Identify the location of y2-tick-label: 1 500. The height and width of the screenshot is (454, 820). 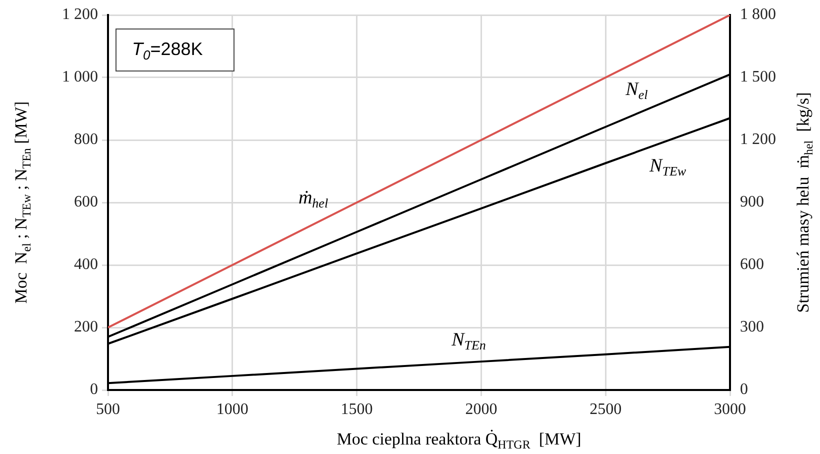
(758, 77).